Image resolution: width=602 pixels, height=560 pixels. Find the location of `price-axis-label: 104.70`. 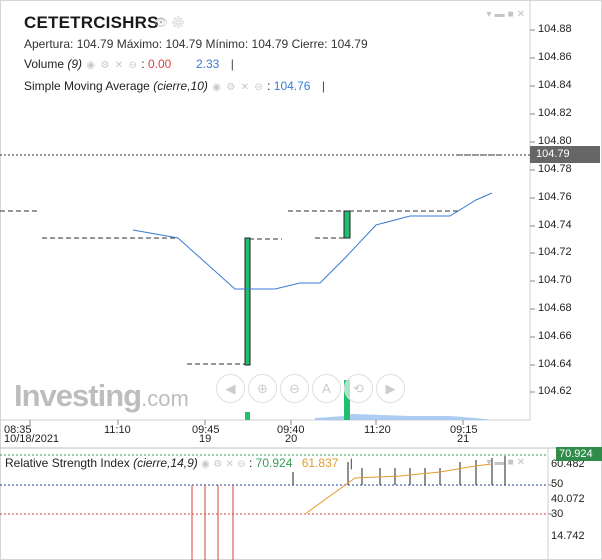

price-axis-label: 104.70 is located at coordinates (555, 280).